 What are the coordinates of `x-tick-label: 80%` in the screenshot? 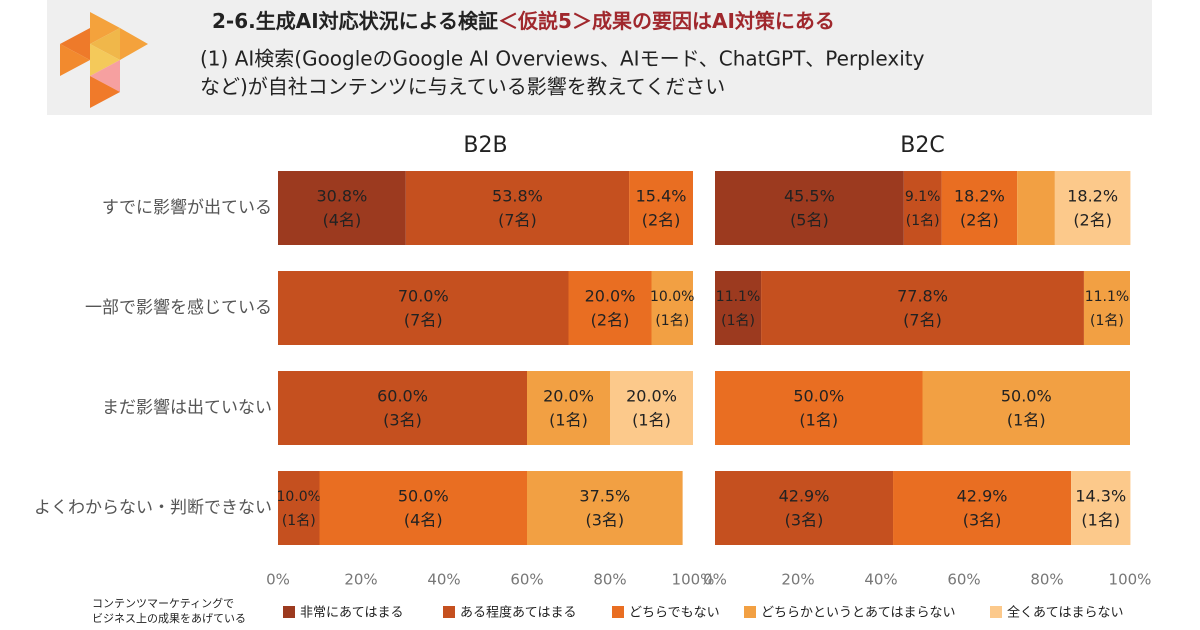 It's located at (609, 580).